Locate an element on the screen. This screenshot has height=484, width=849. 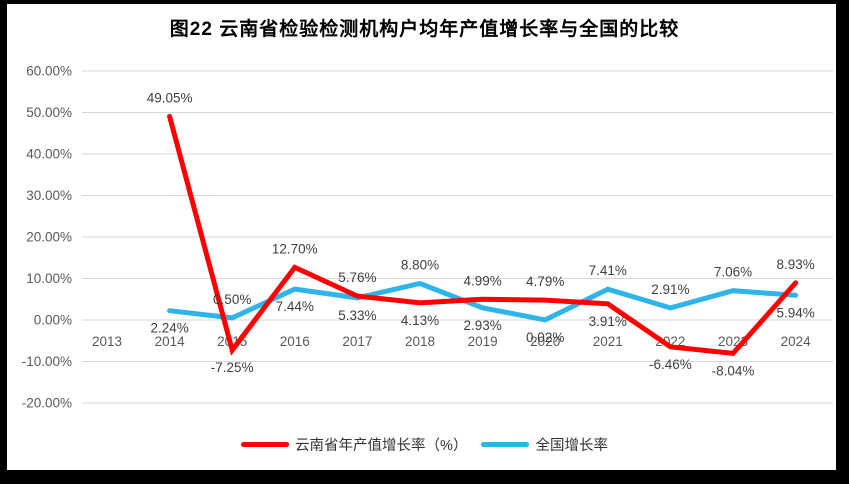
data-label-national-2014: 2.24% is located at coordinates (169, 328).